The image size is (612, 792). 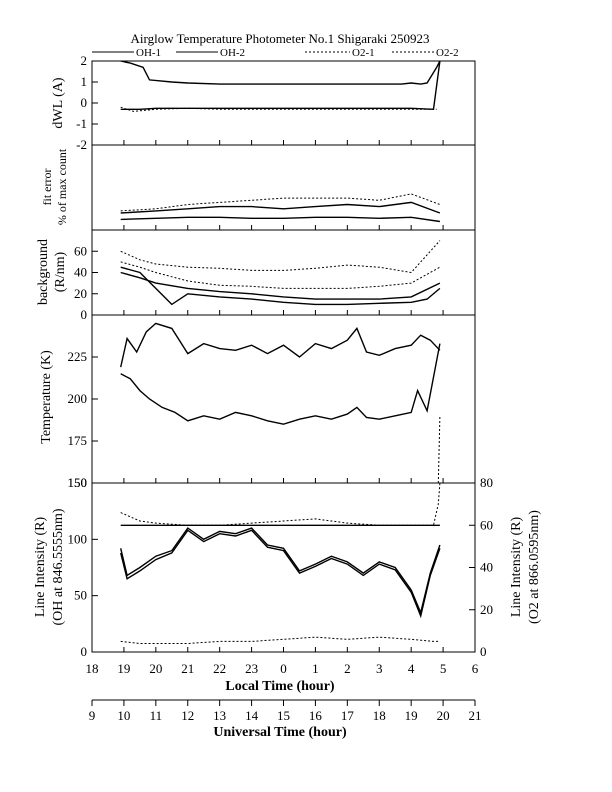 What do you see at coordinates (280, 732) in the screenshot?
I see `xlabel-universal-time: Universal Time (hour)` at bounding box center [280, 732].